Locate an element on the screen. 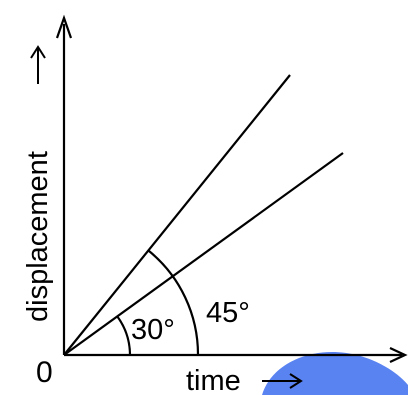 Image resolution: width=408 pixels, height=395 pixels. y-axis-arrowhead is located at coordinates (64, 26).